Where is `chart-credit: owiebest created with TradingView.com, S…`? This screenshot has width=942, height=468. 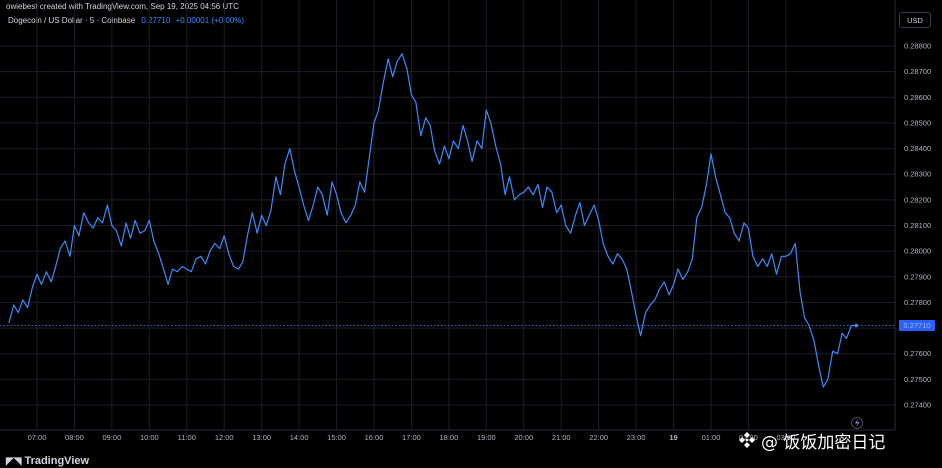 chart-credit: owiebest created with TradingView.com, S… is located at coordinates (122, 6).